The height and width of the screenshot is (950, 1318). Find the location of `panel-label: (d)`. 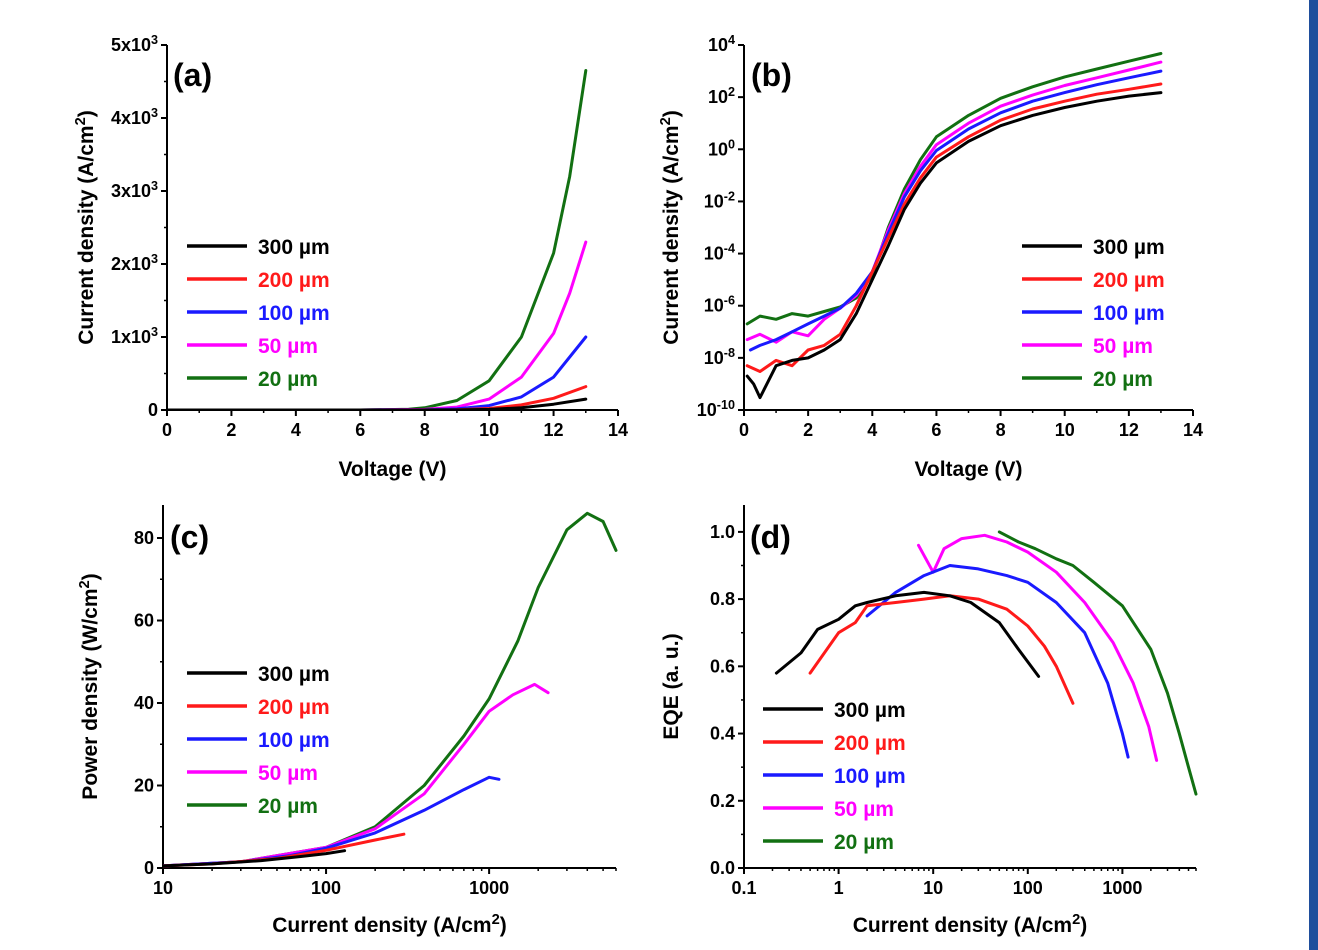

panel-label: (d) is located at coordinates (770, 537).